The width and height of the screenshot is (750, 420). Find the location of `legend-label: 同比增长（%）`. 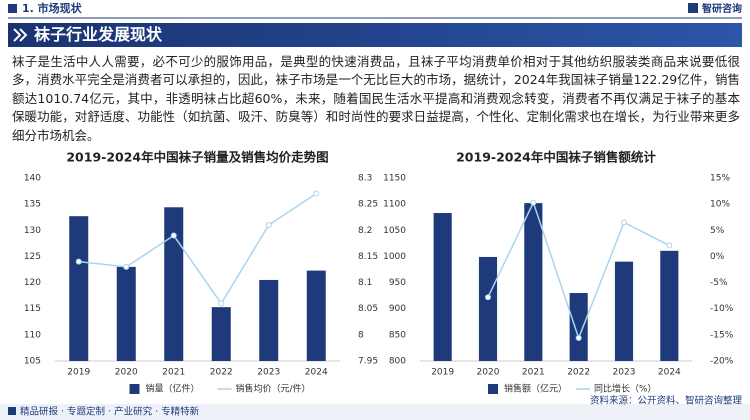

legend-label: 同比增长（%） is located at coordinates (625, 389).